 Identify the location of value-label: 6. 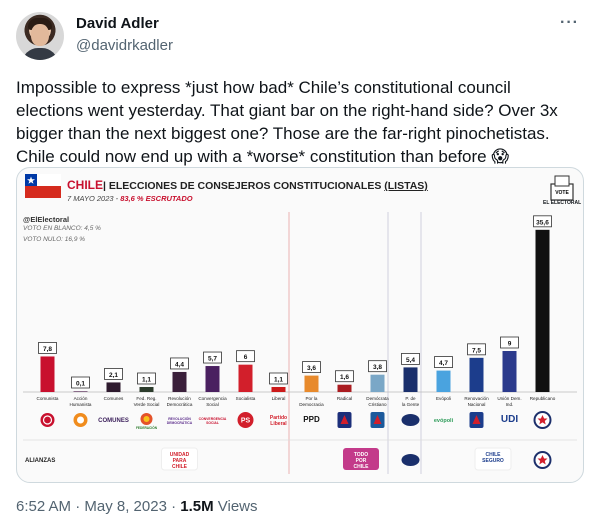
(246, 357).